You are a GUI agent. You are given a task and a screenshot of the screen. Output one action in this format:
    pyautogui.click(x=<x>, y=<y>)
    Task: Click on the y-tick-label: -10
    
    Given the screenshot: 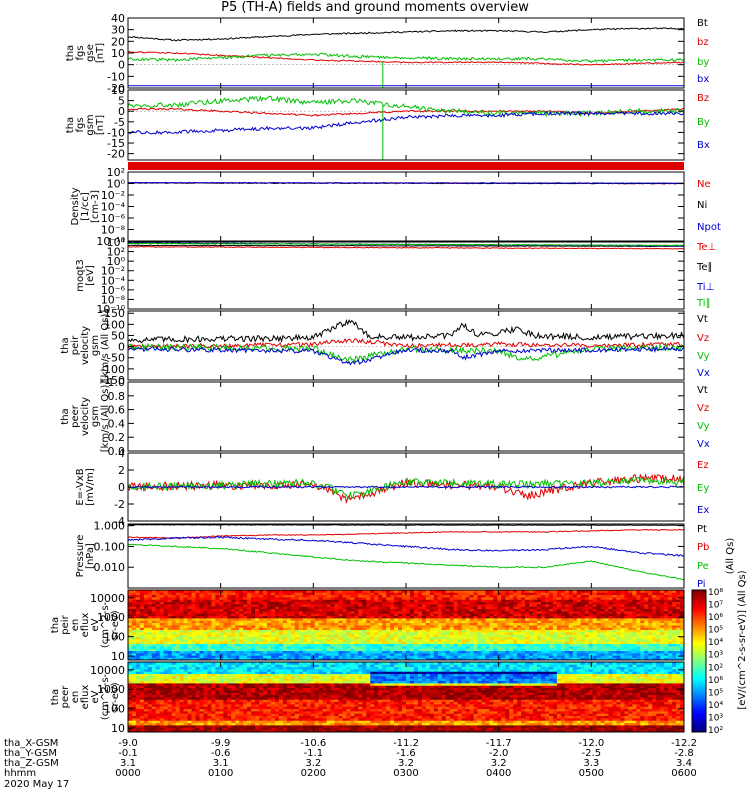 What is the action you would take?
    pyautogui.click(x=116, y=132)
    